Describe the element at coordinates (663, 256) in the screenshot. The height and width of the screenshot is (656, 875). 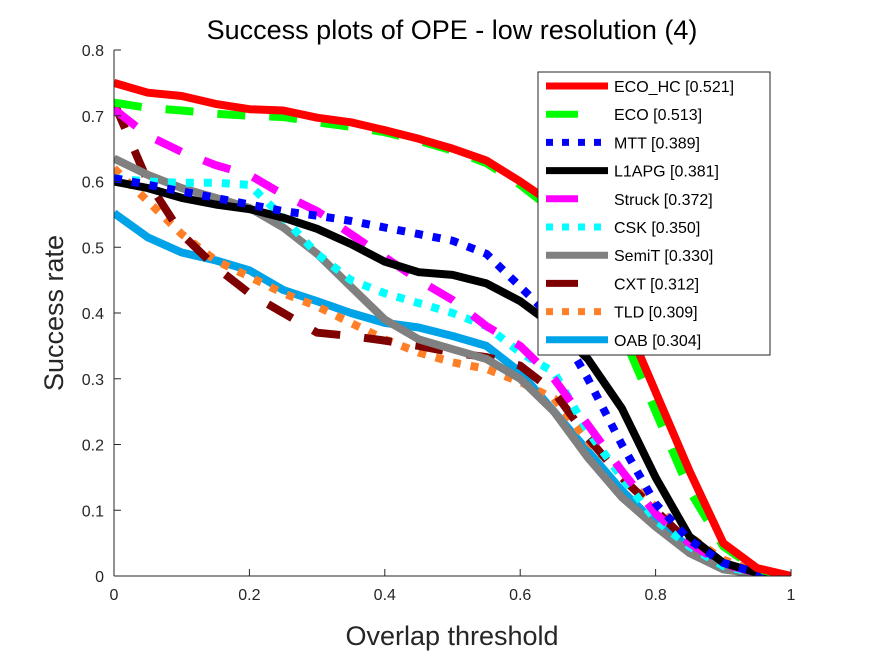
I see `legend-label: SemiT [0.330]` at that location.